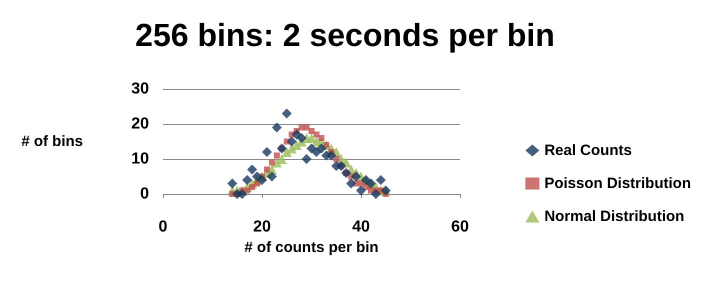 This screenshot has height=306, width=714. What do you see at coordinates (311, 247) in the screenshot?
I see `x-axis-title: # of counts per bin` at bounding box center [311, 247].